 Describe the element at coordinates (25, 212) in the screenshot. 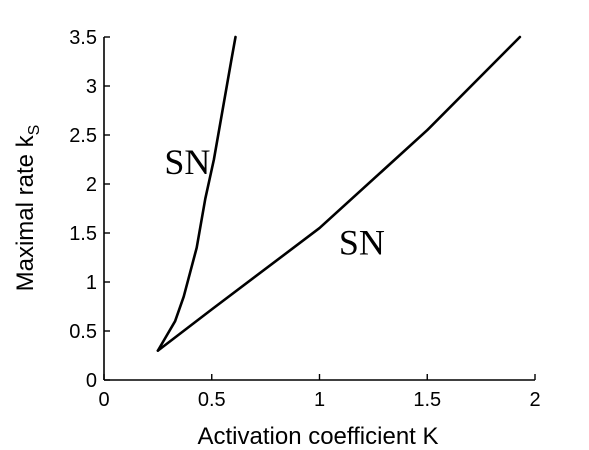

I see `y-axis-title-main: Maximal rate k` at that location.